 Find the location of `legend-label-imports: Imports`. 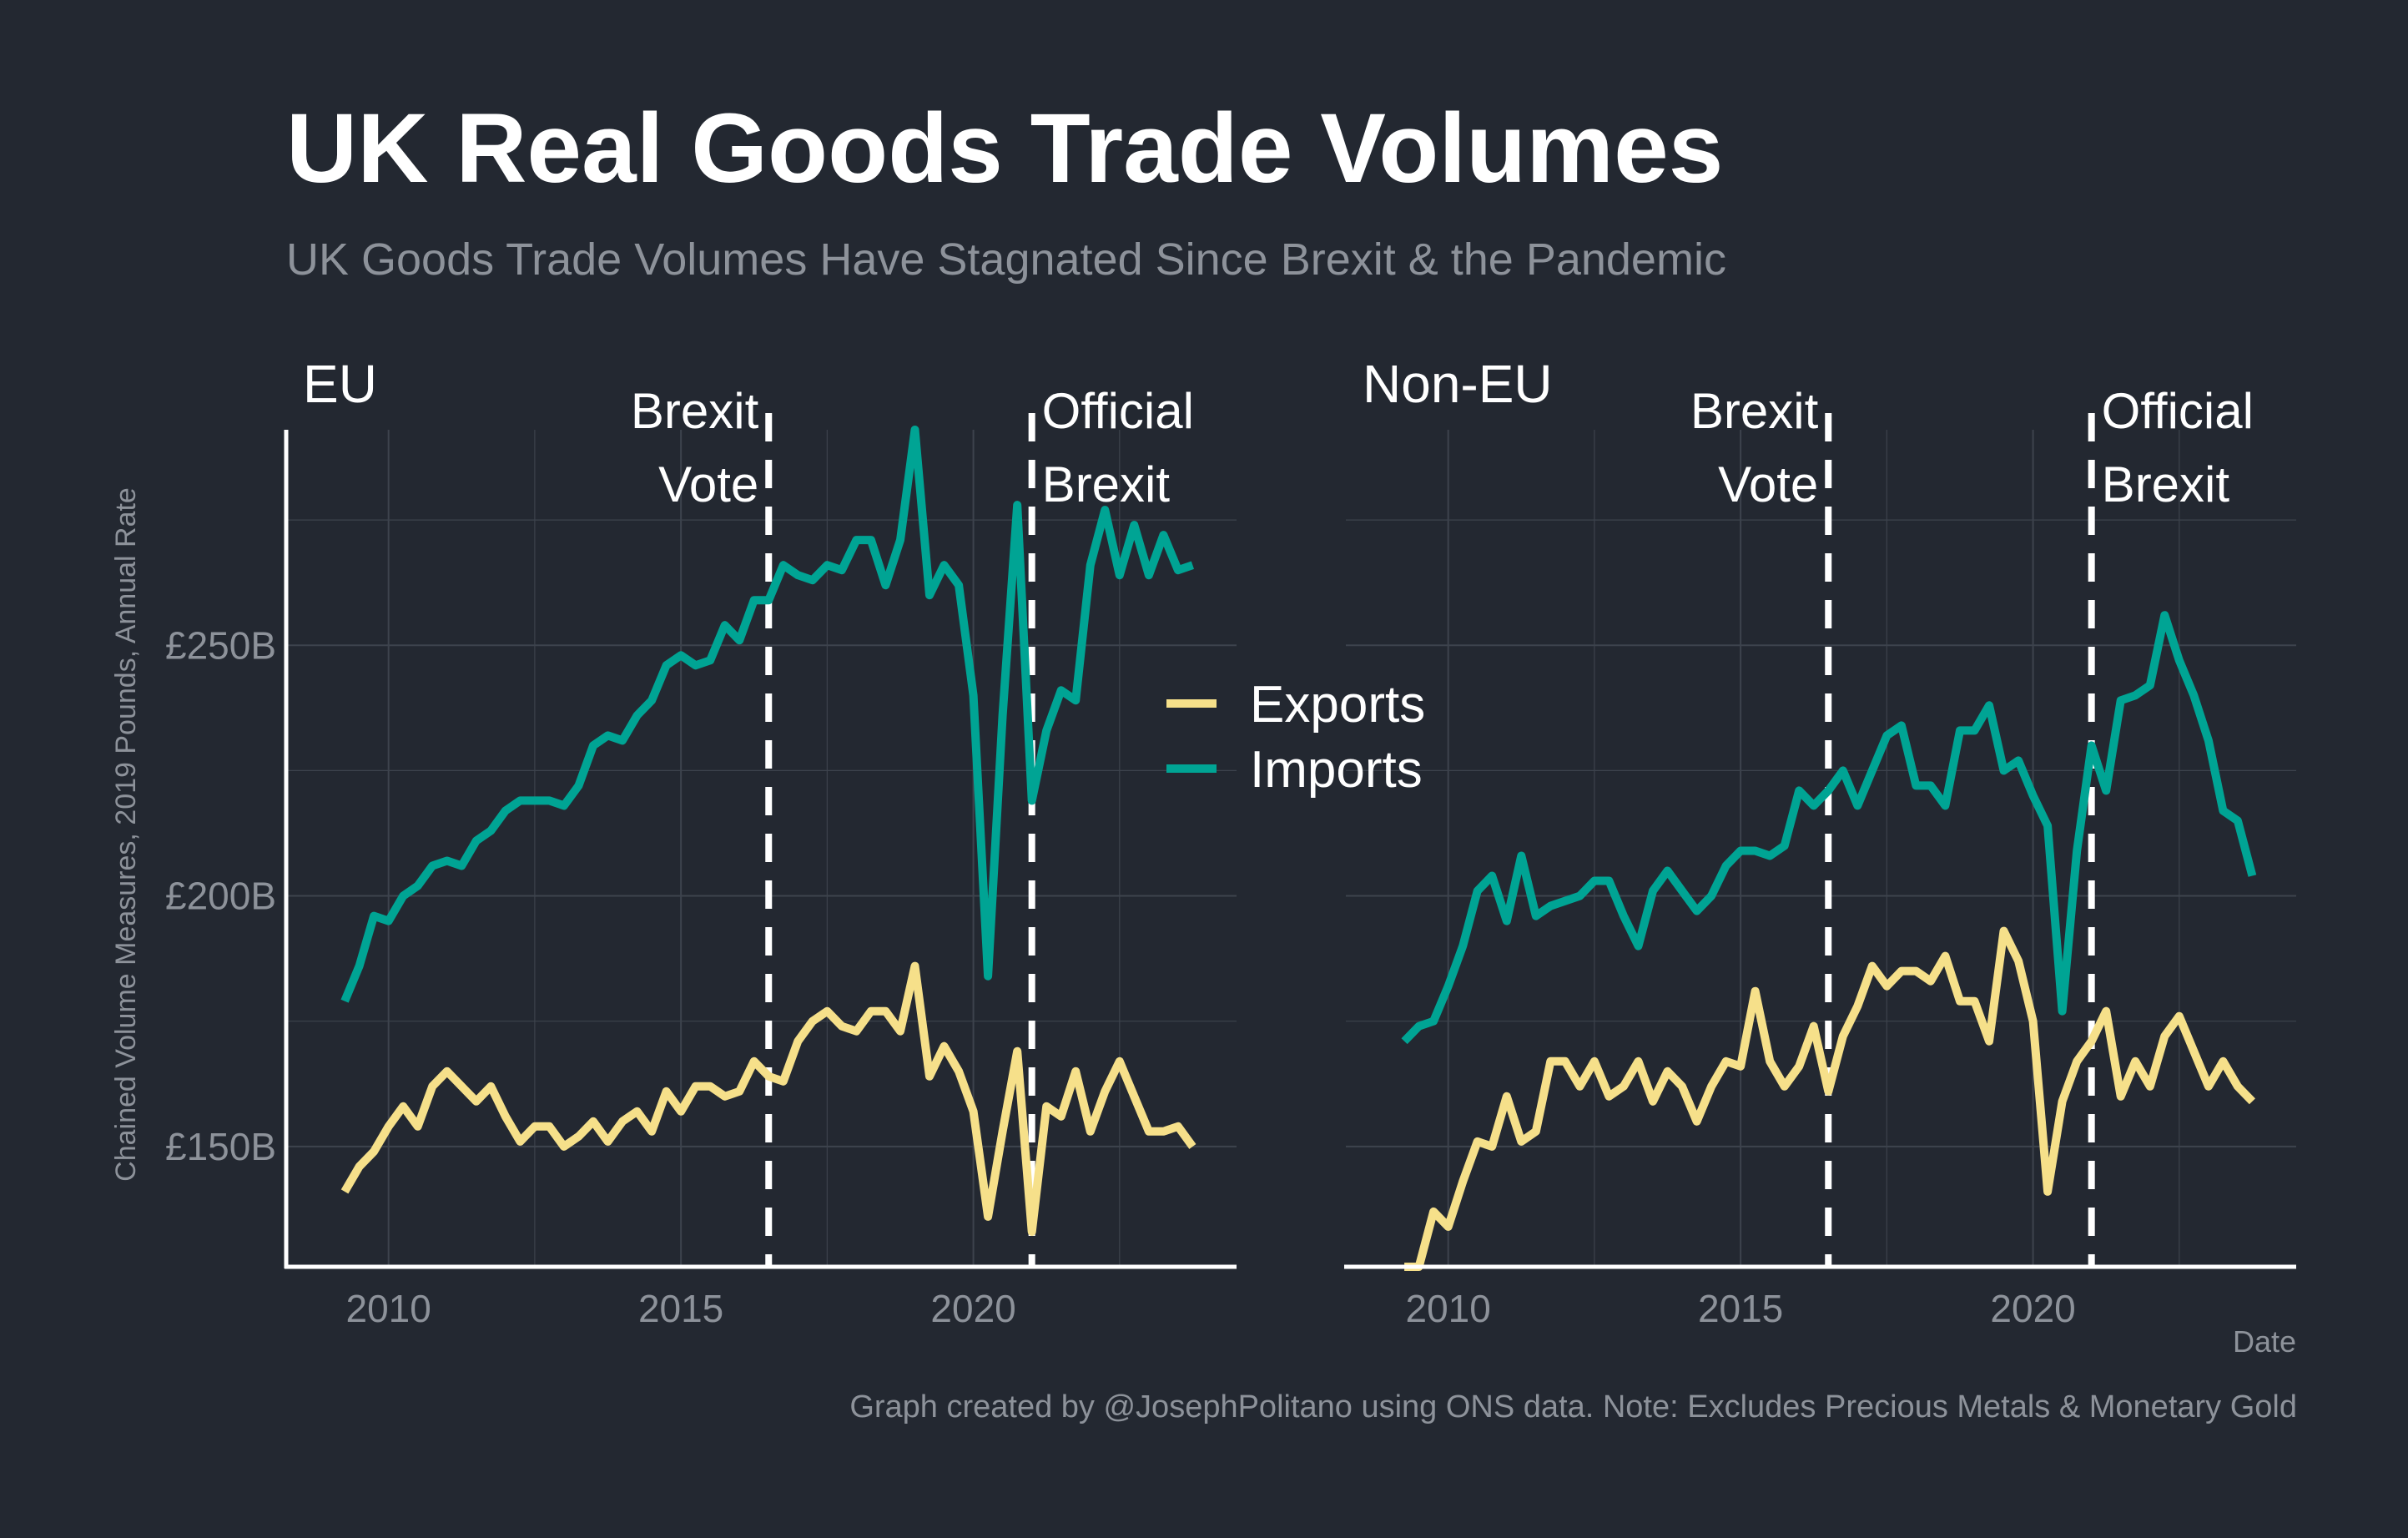

legend-label-imports: Imports is located at coordinates (1336, 770).